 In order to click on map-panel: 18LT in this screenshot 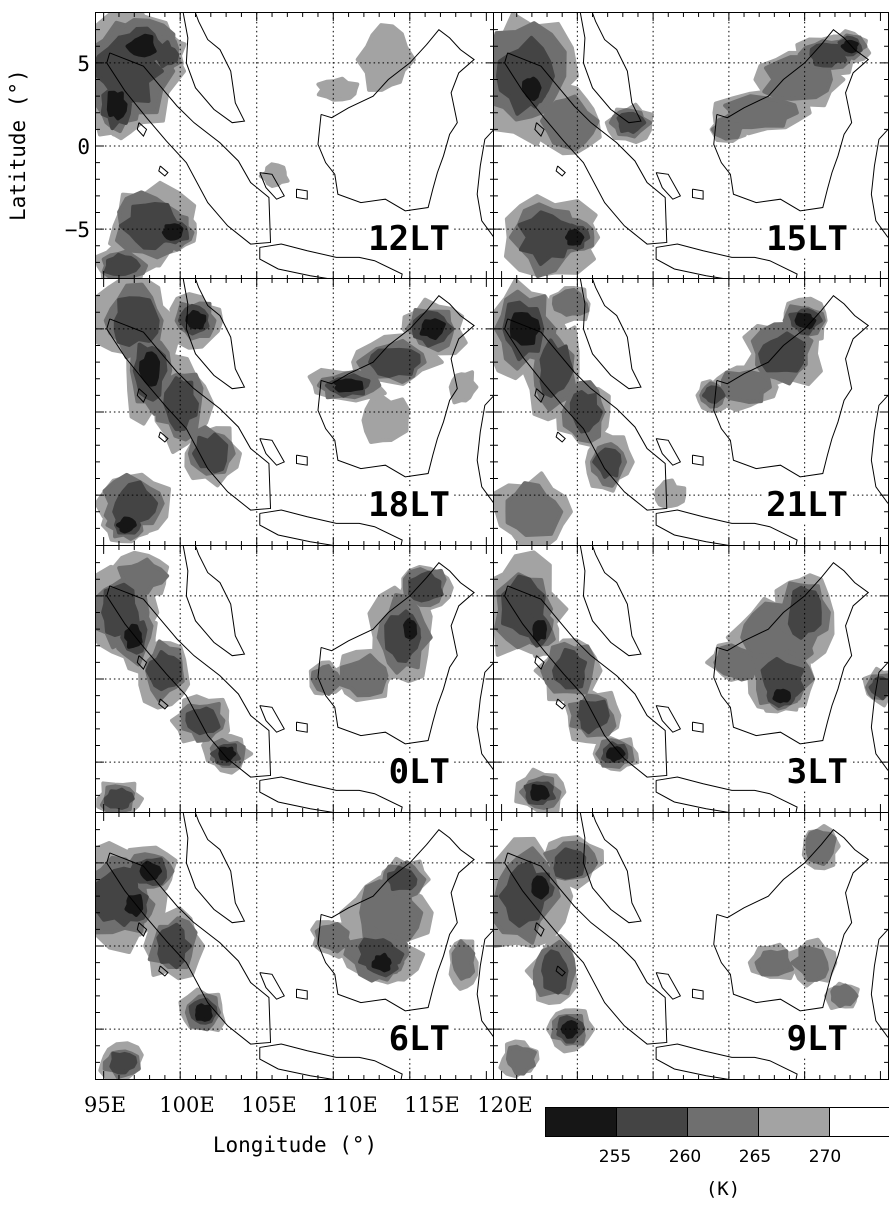, I will do `click(295, 412)`.